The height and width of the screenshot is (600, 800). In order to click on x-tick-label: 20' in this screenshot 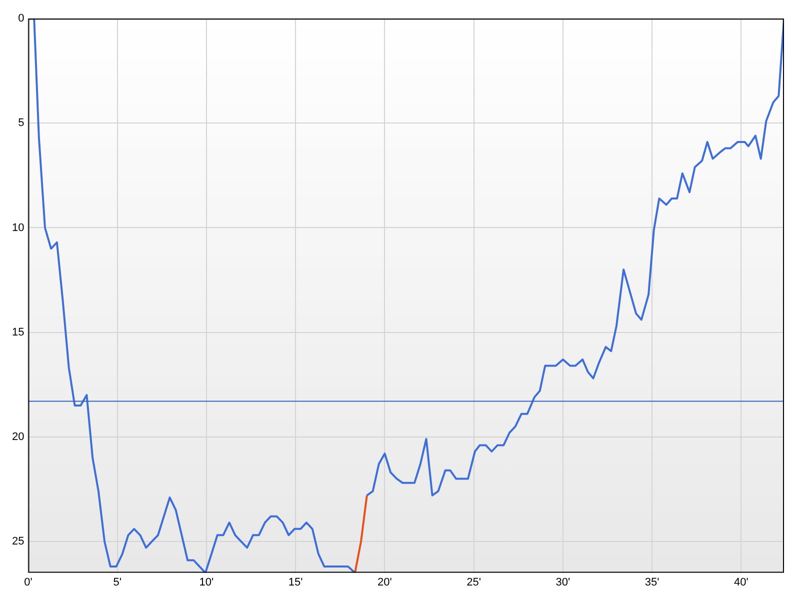, I will do `click(385, 582)`.